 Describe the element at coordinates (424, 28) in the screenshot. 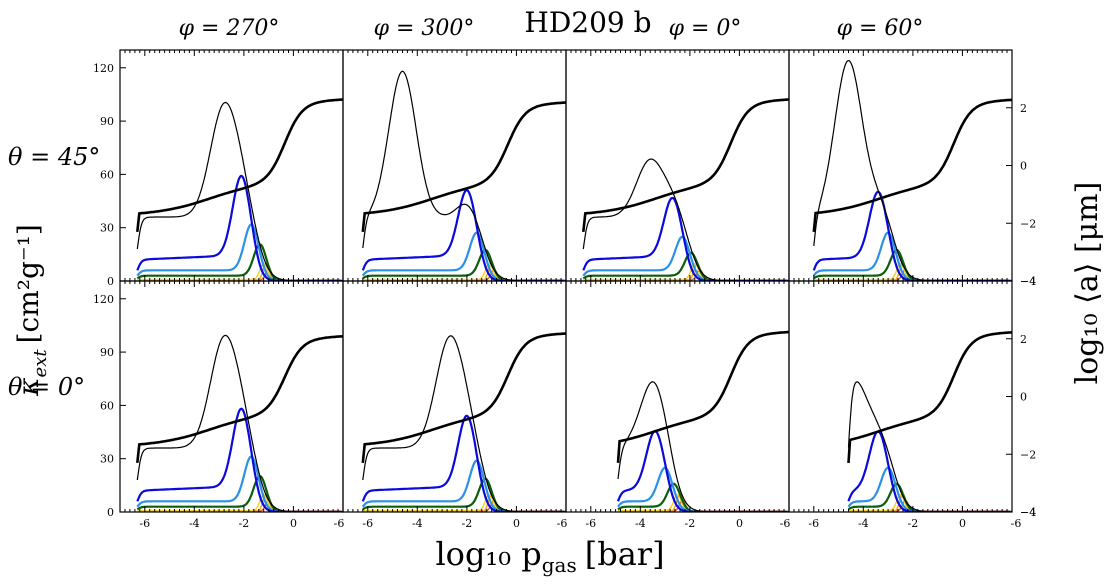

I see `column-title-1: φ = 300°` at that location.